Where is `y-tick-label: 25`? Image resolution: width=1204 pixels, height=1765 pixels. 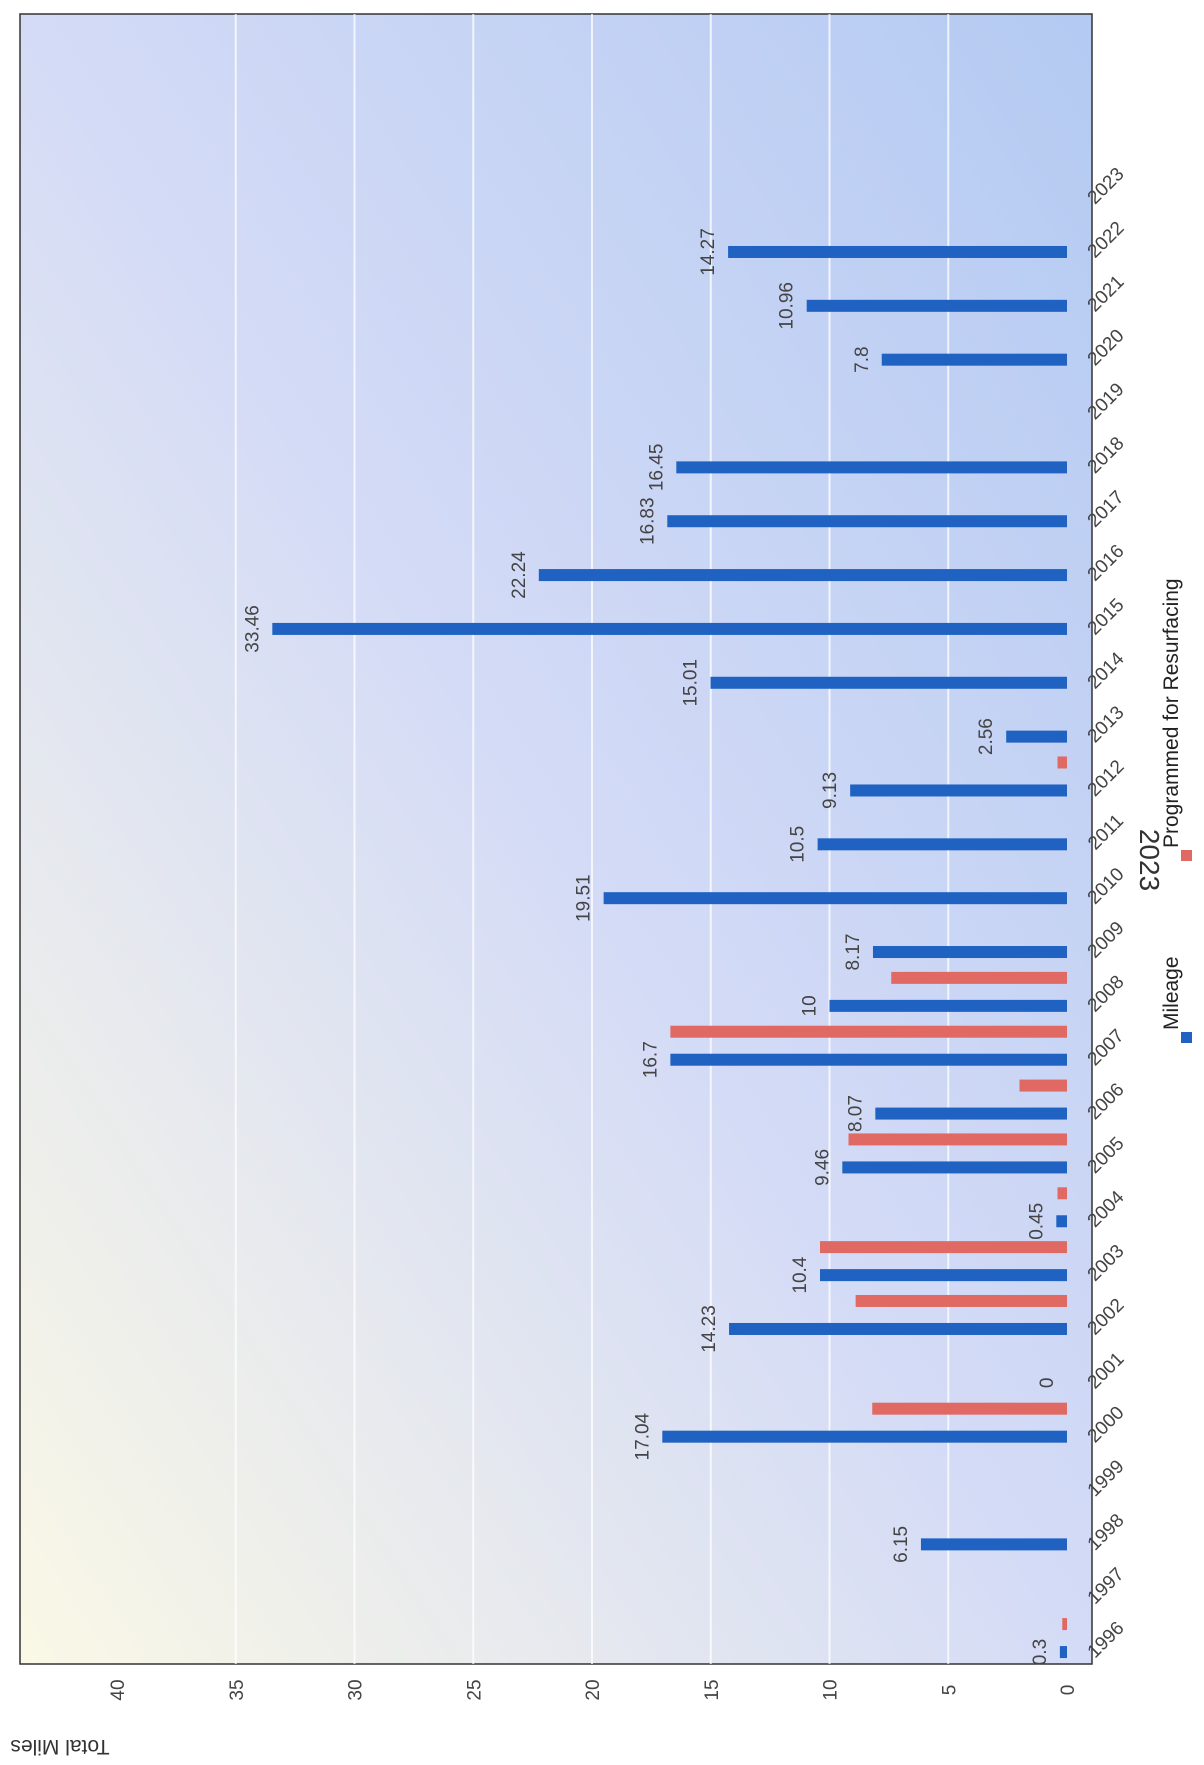
y-tick-label: 25 is located at coordinates (474, 1689).